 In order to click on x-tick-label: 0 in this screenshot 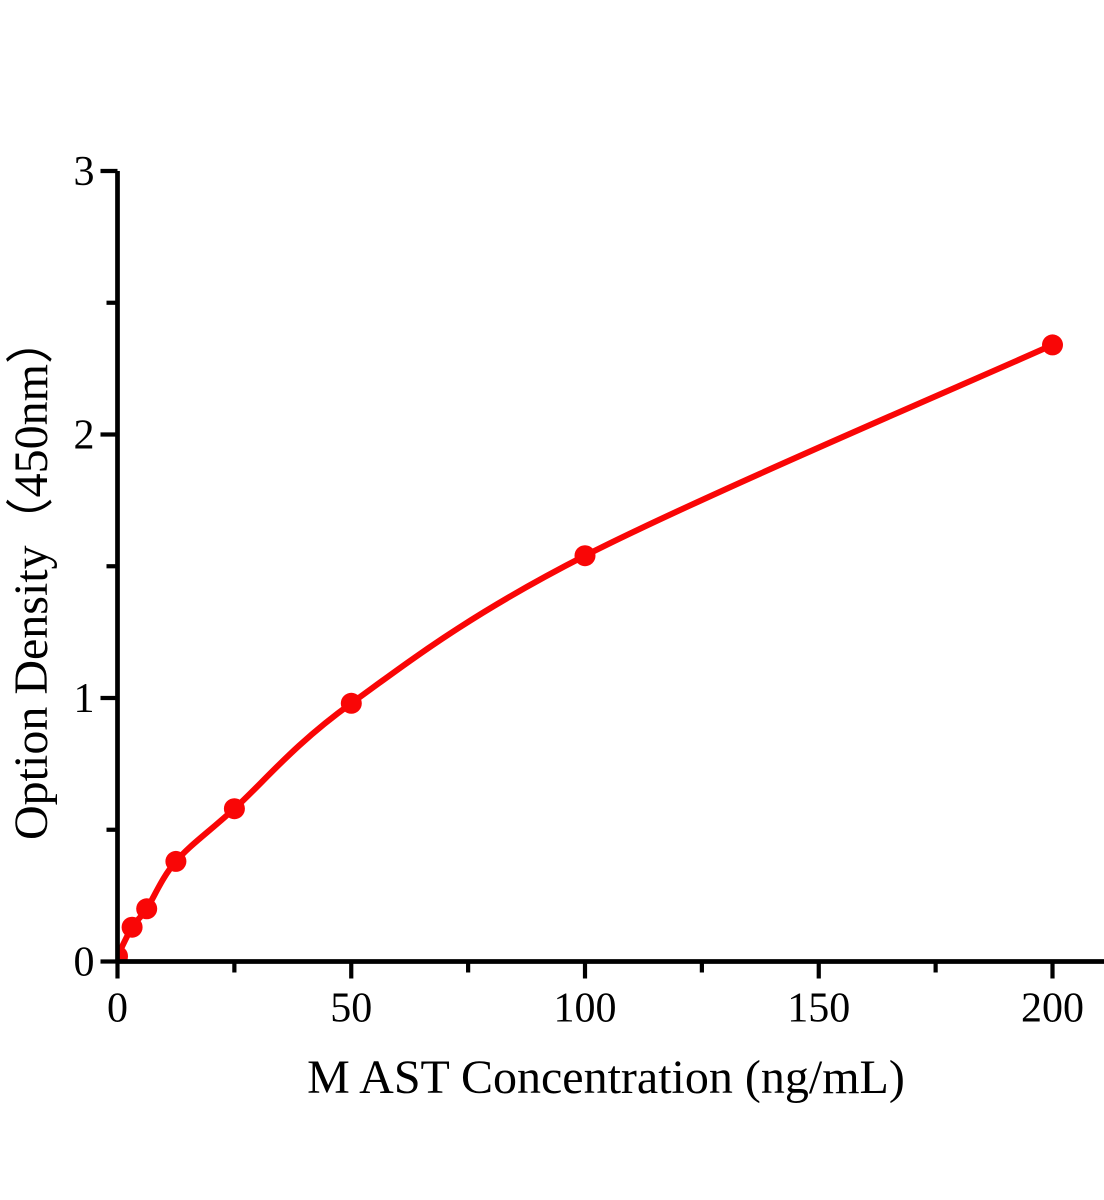, I will do `click(117, 1009)`.